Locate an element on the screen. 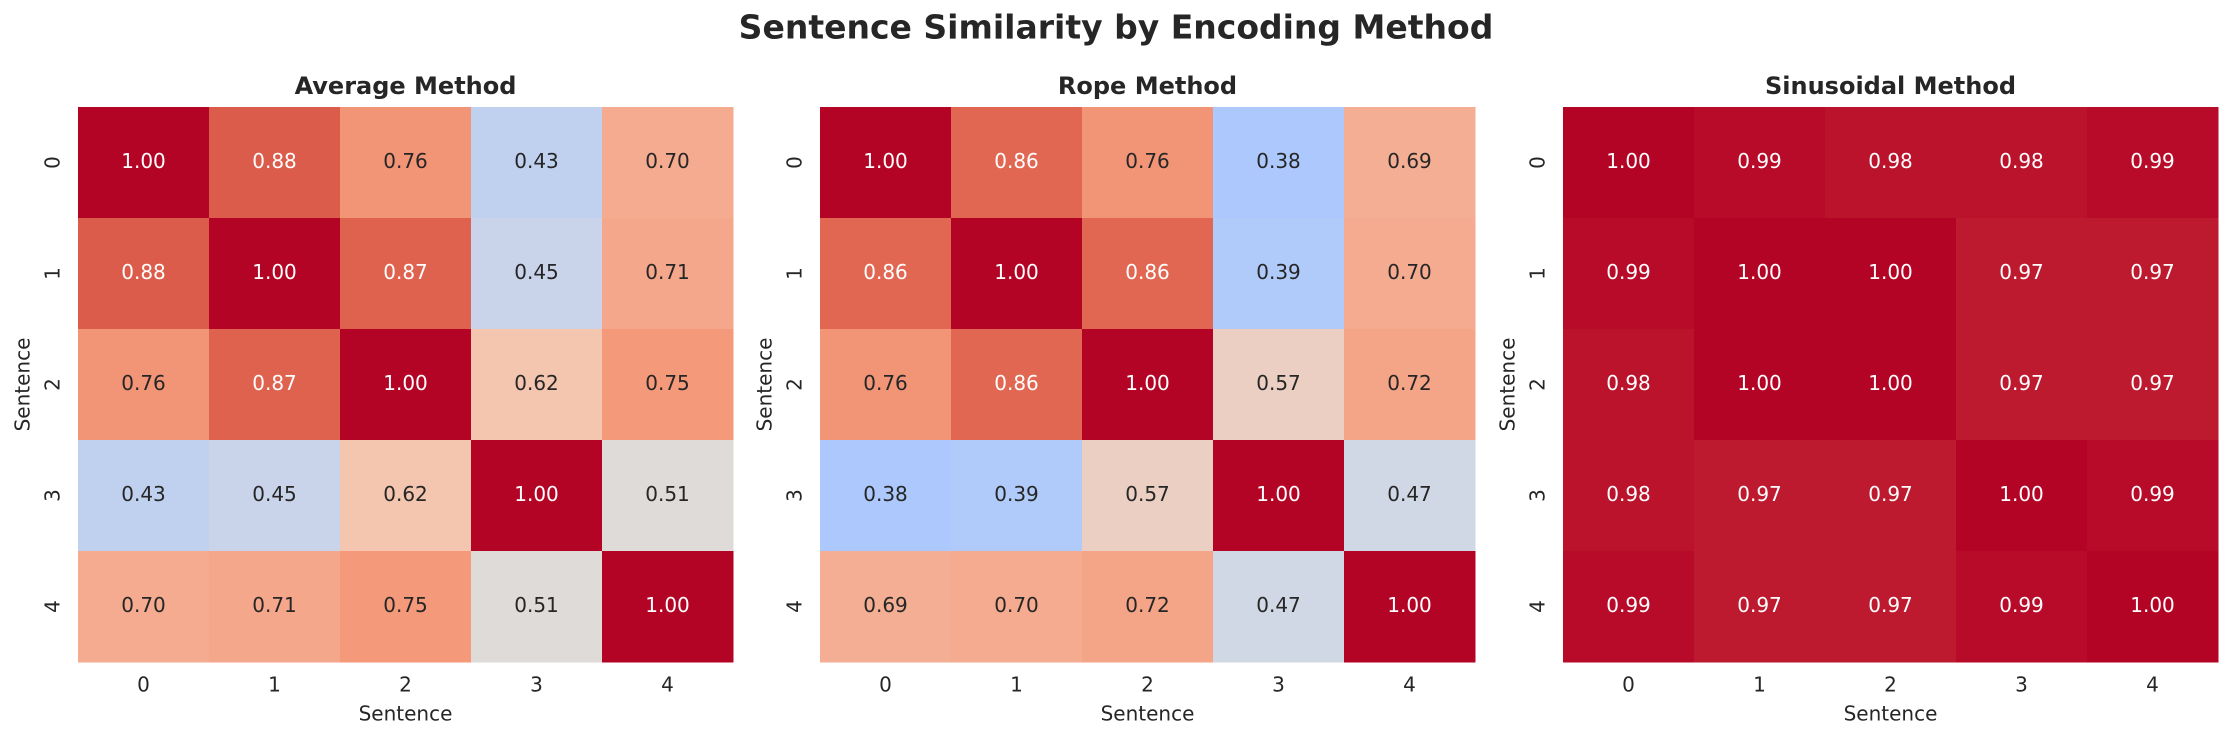 The width and height of the screenshot is (2233, 740). cell-label: 0.88 is located at coordinates (274, 161).